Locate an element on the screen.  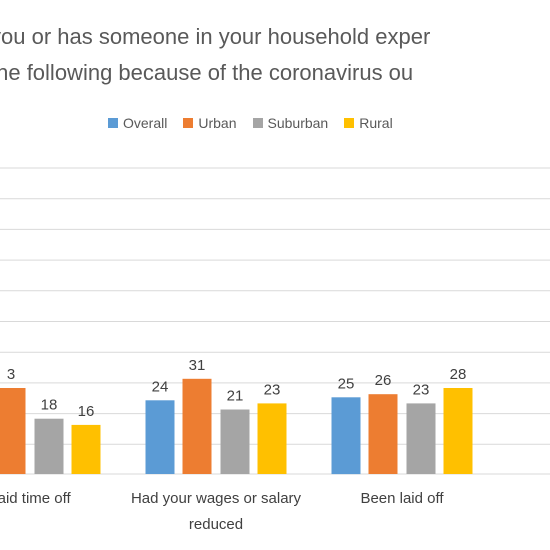
value-label-rural-0: 16 is located at coordinates (86, 411).